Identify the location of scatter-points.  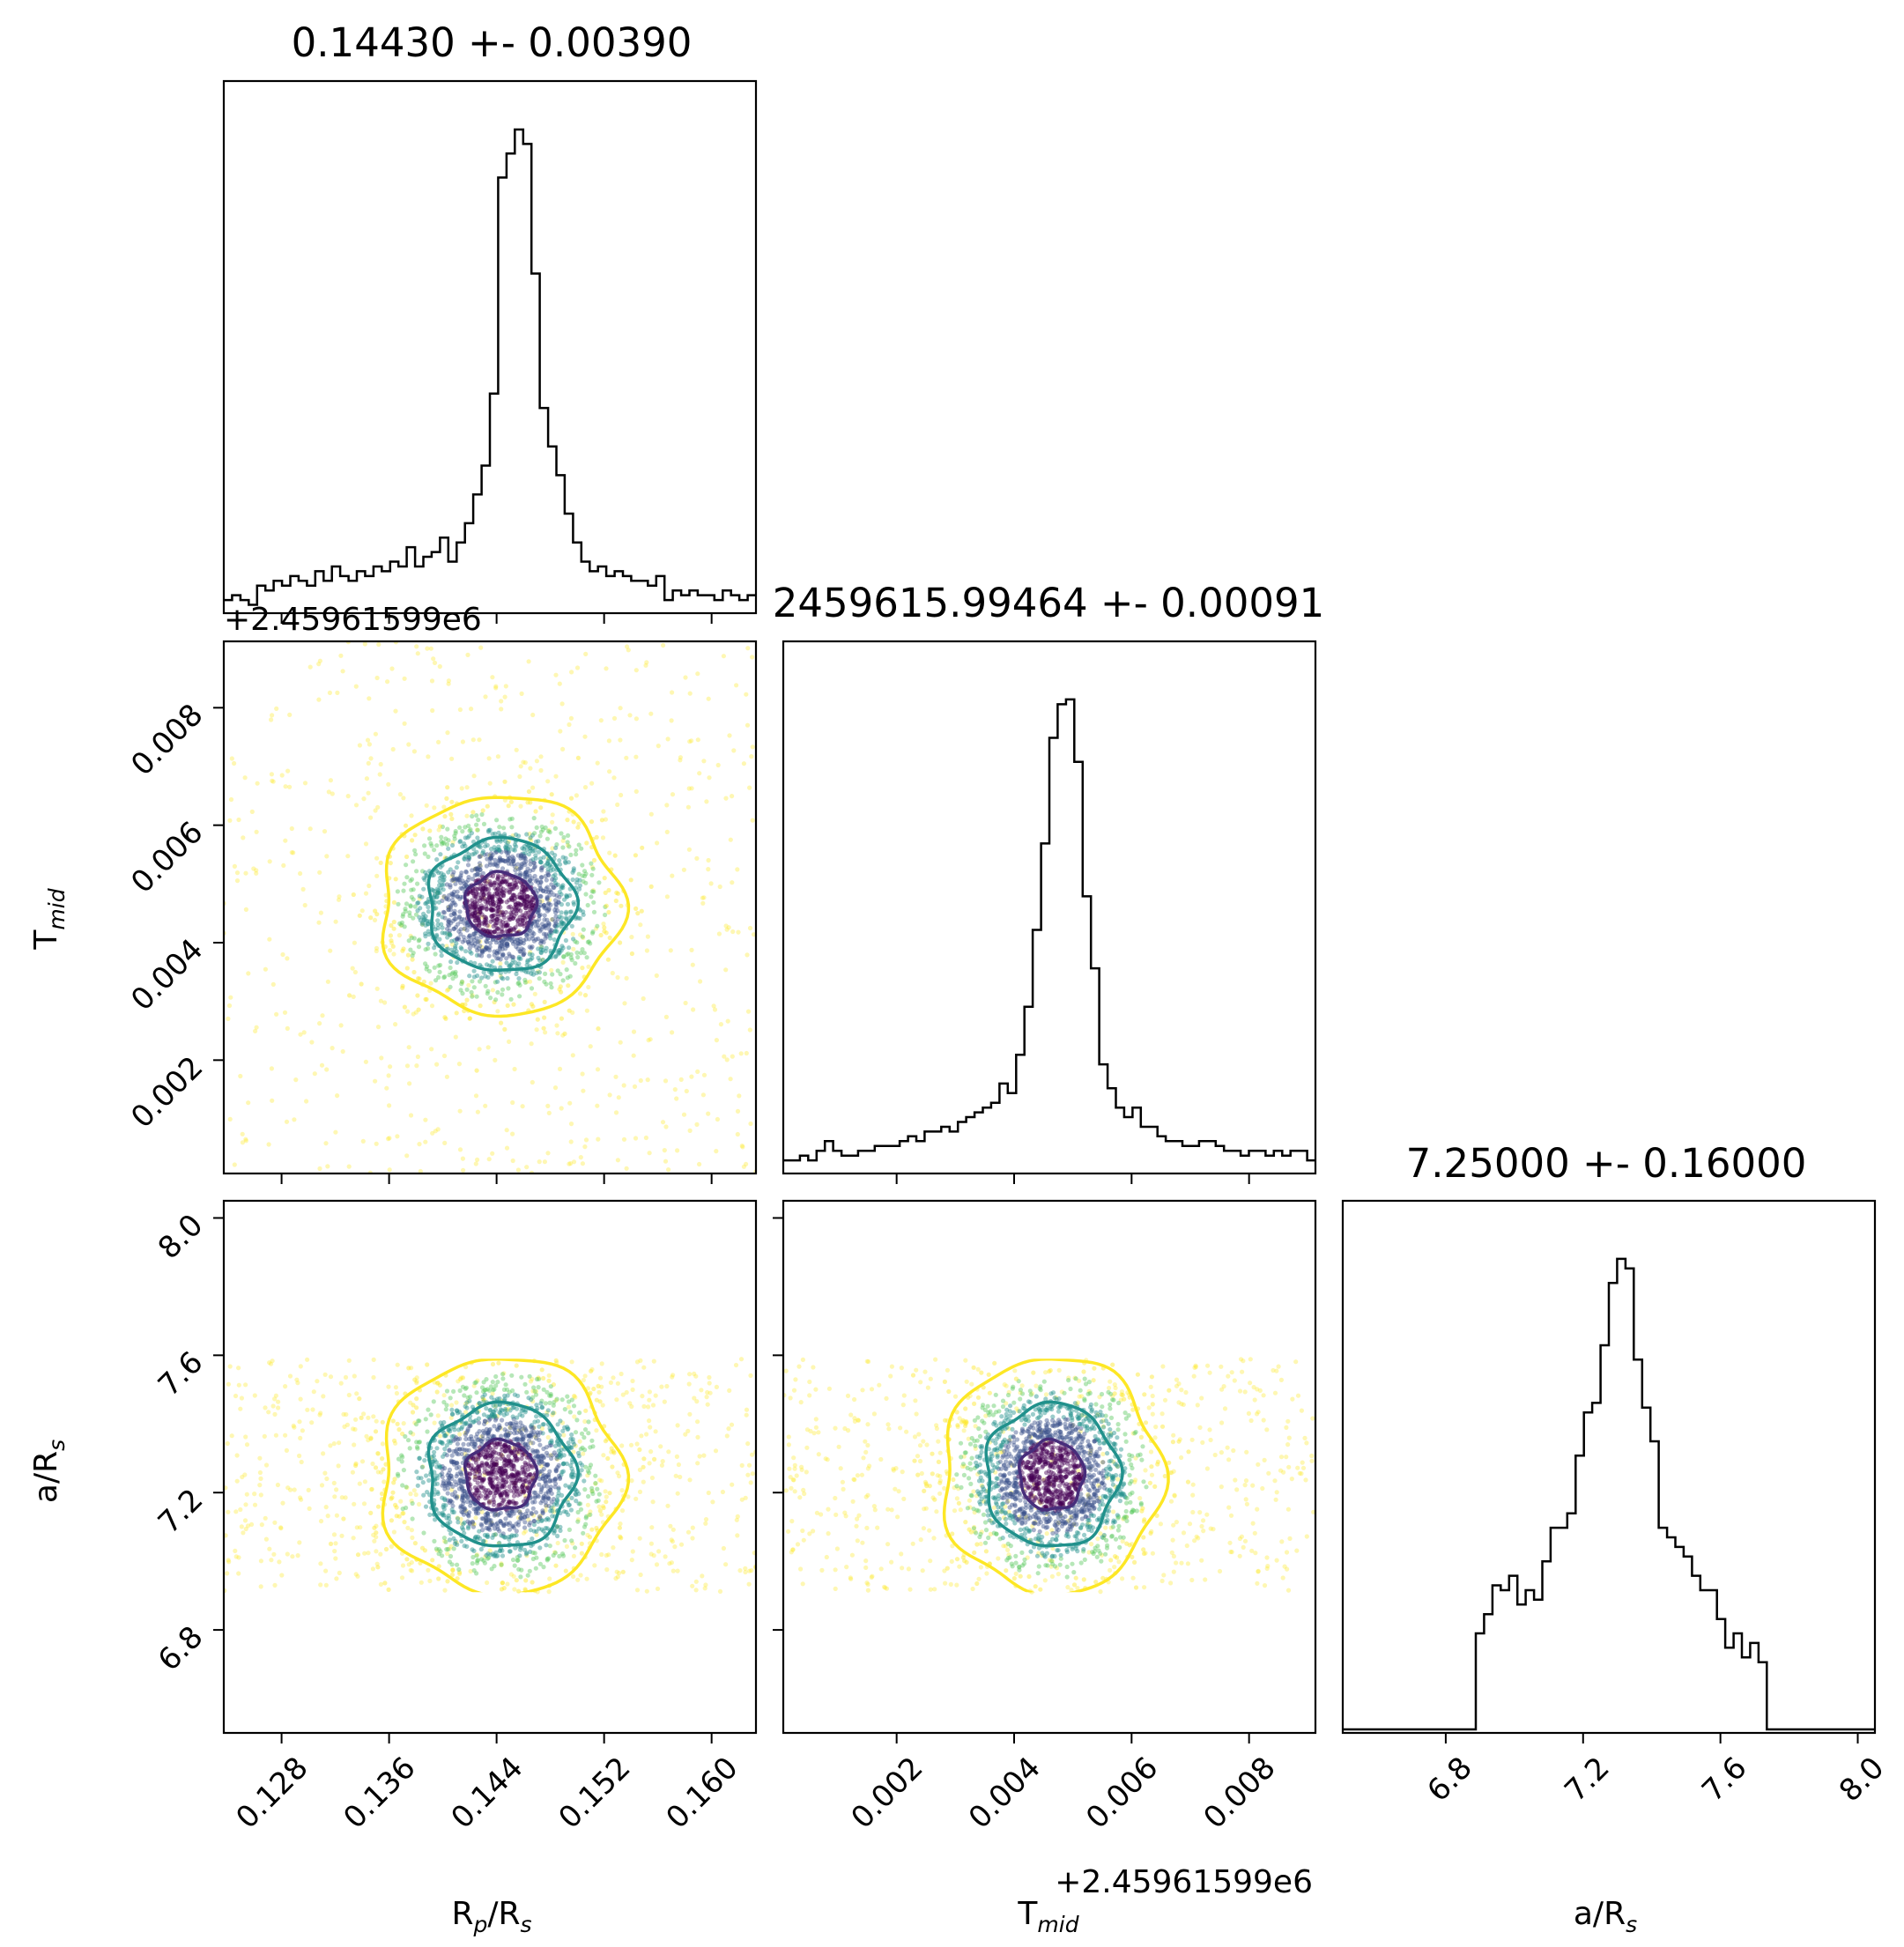
(490, 1476).